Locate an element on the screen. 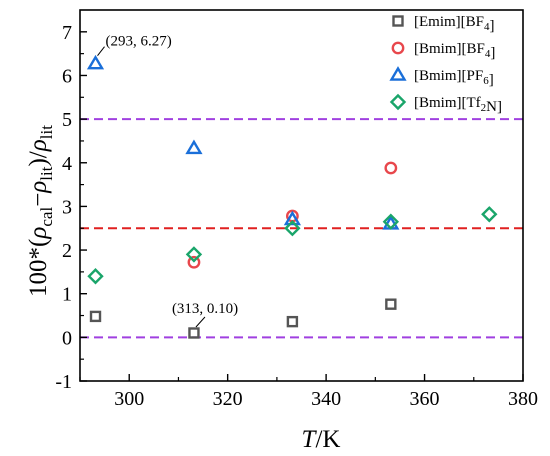  x-tick-label: 300 is located at coordinates (129, 399).